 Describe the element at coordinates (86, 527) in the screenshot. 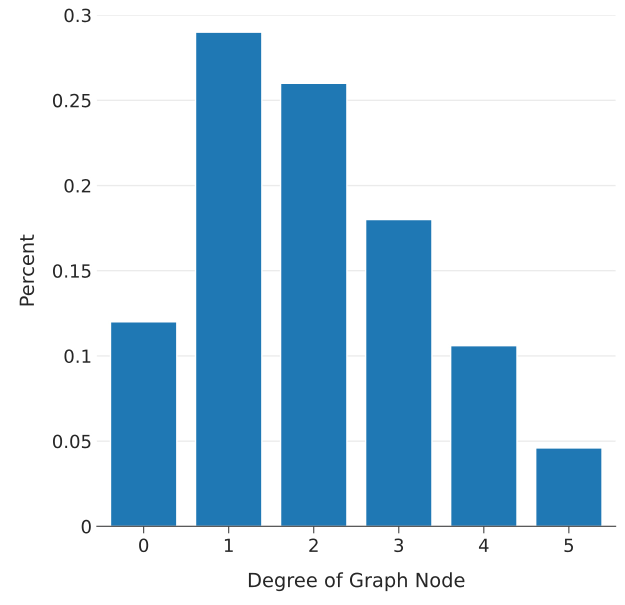

I see `y-tick-label: 0` at that location.